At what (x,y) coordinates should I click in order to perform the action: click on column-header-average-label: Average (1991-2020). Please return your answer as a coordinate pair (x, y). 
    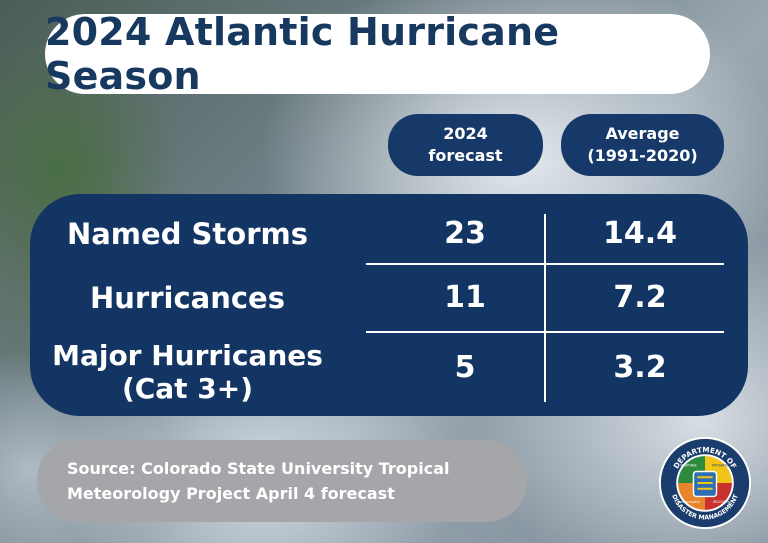
    Looking at the image, I should click on (642, 144).